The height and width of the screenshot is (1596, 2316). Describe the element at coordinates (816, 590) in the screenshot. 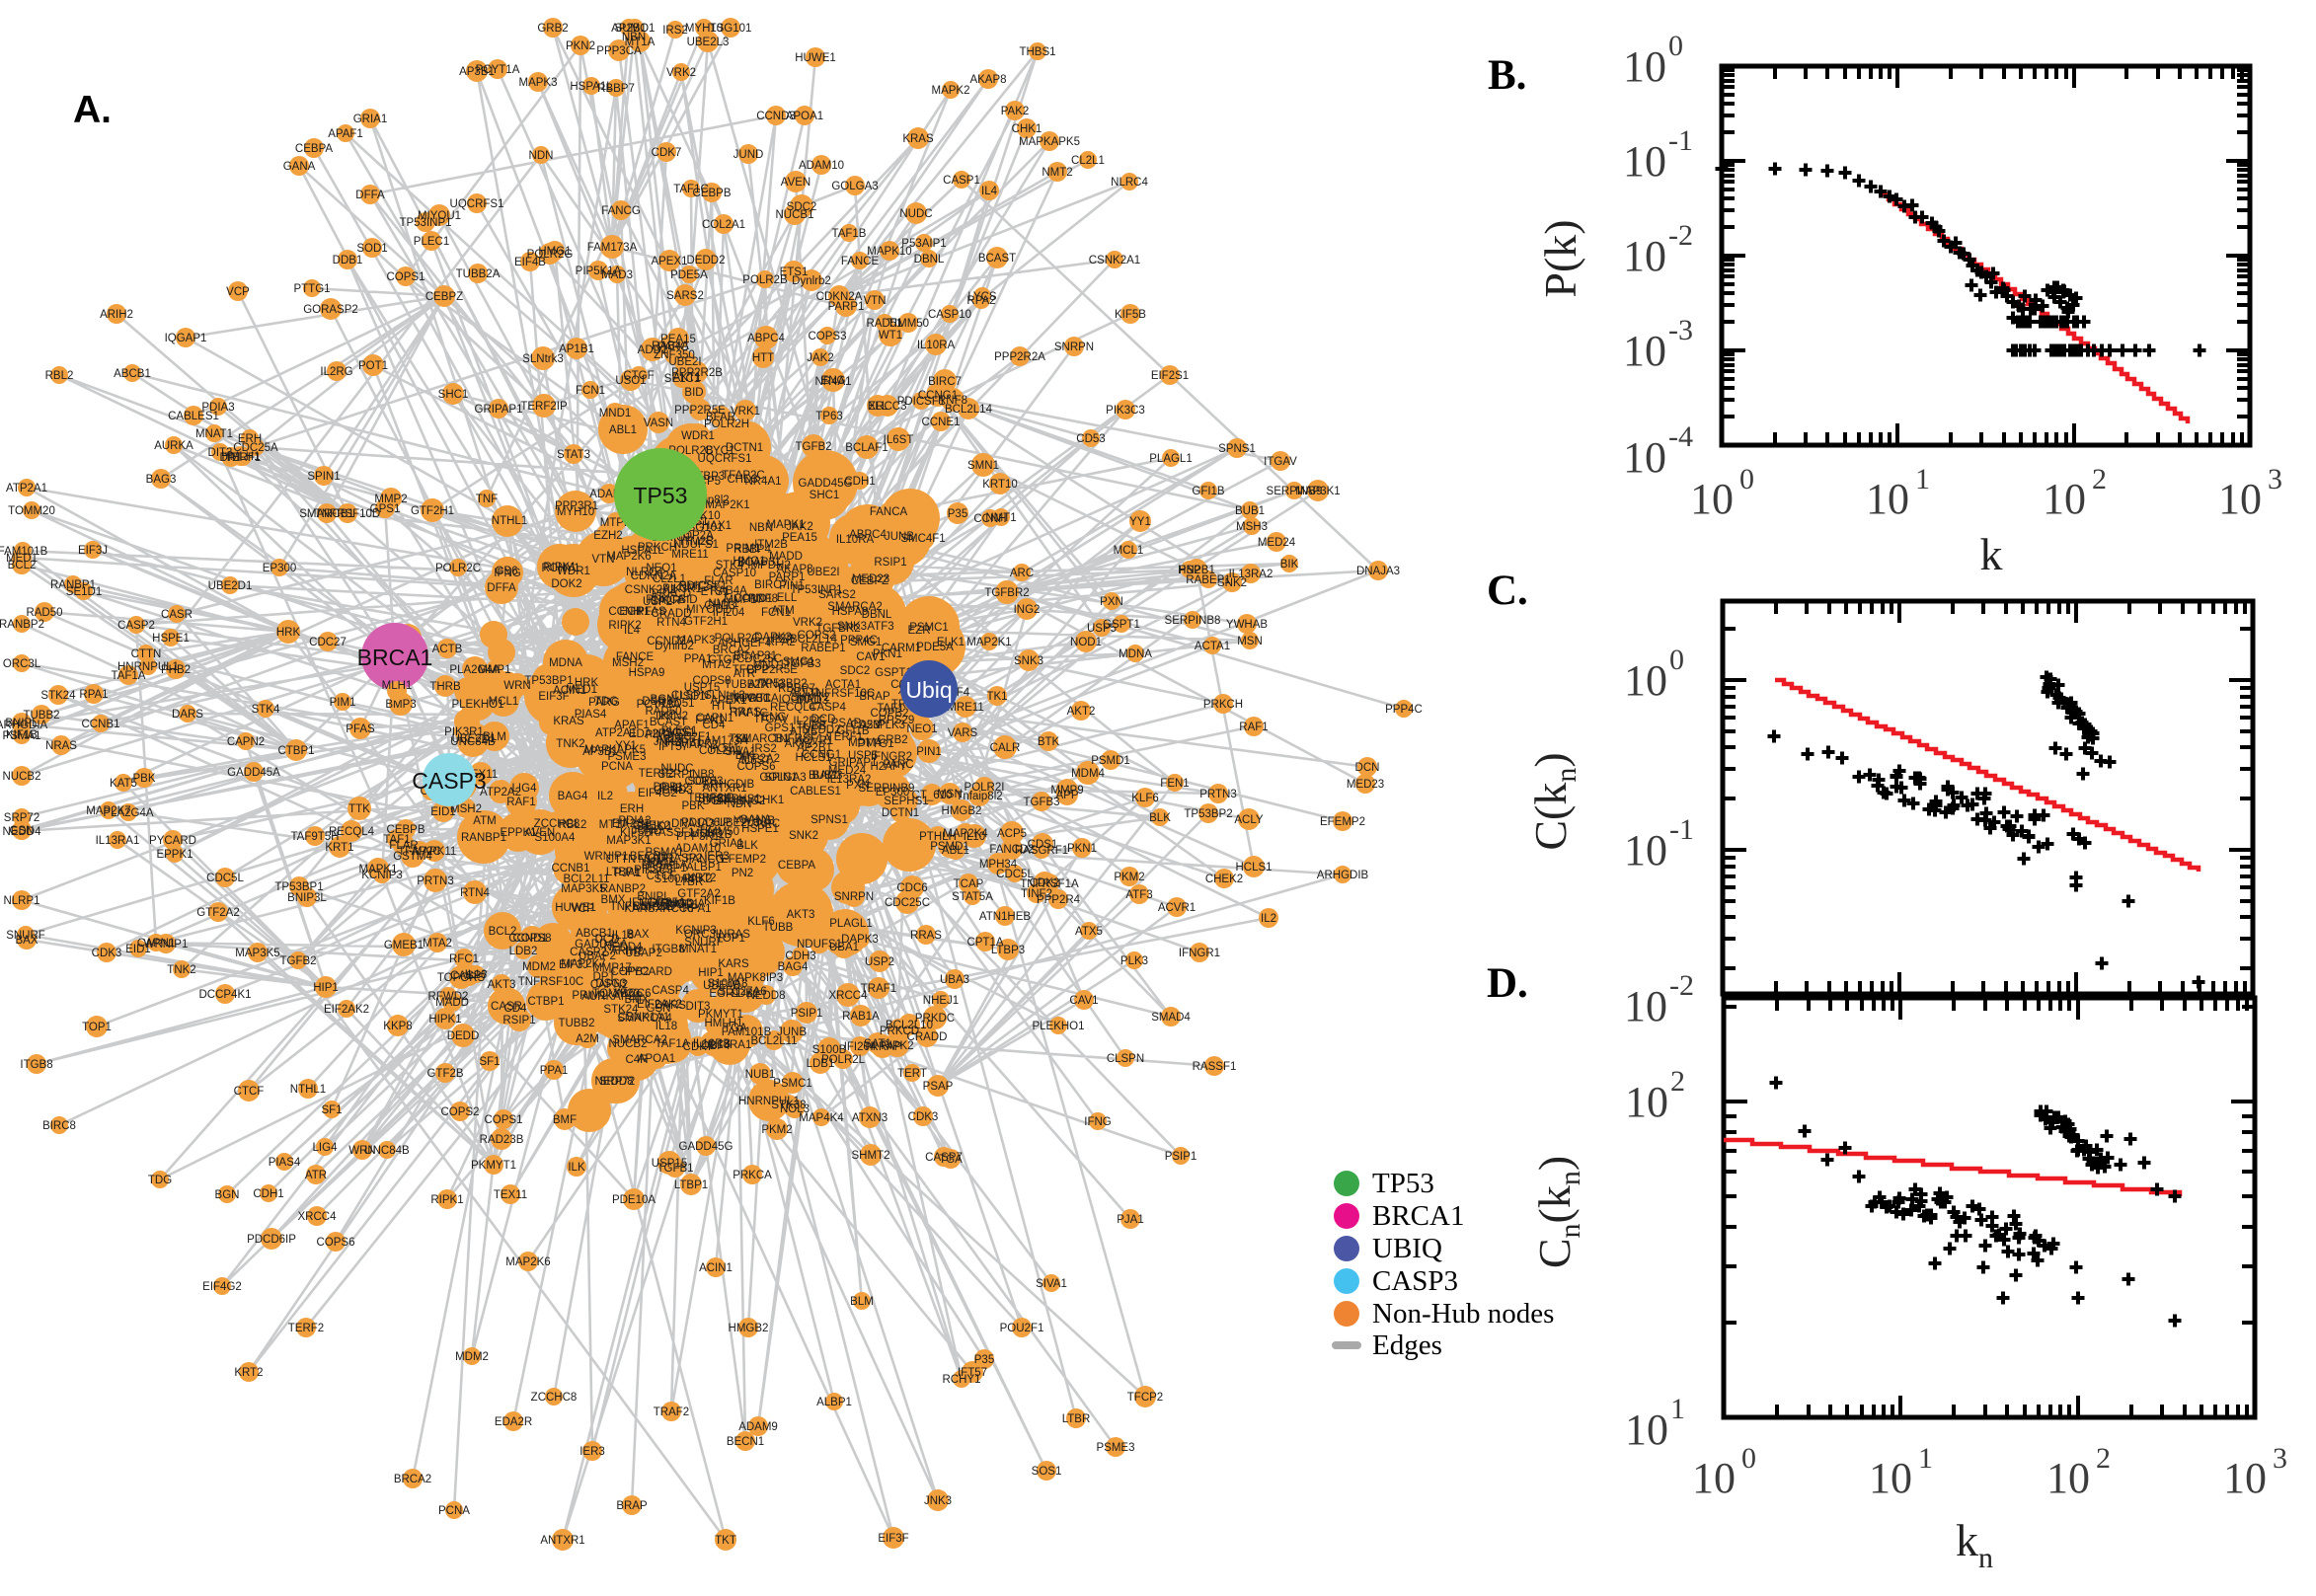

I see `svg-text: TP53INP1` at that location.